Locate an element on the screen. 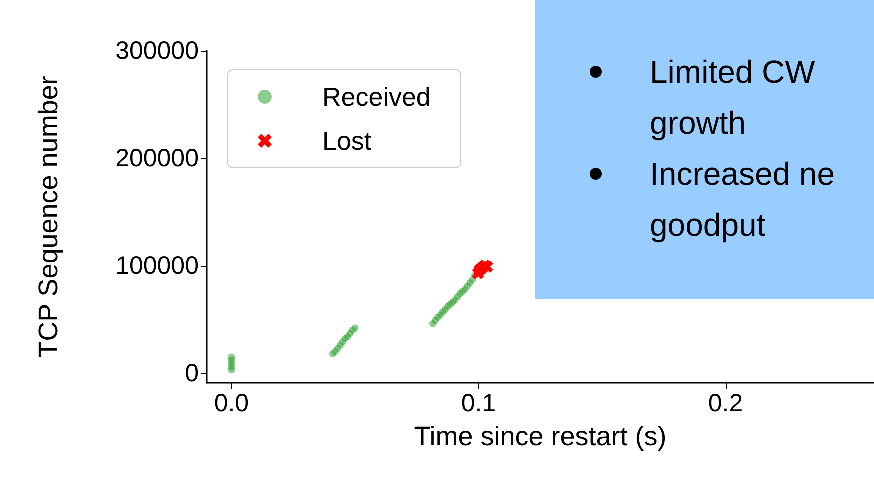 The image size is (874, 479). x-tick-label: 0.0 is located at coordinates (232, 404).